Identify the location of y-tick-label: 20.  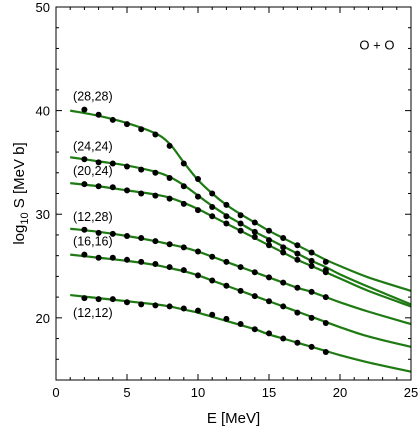
(43, 318).